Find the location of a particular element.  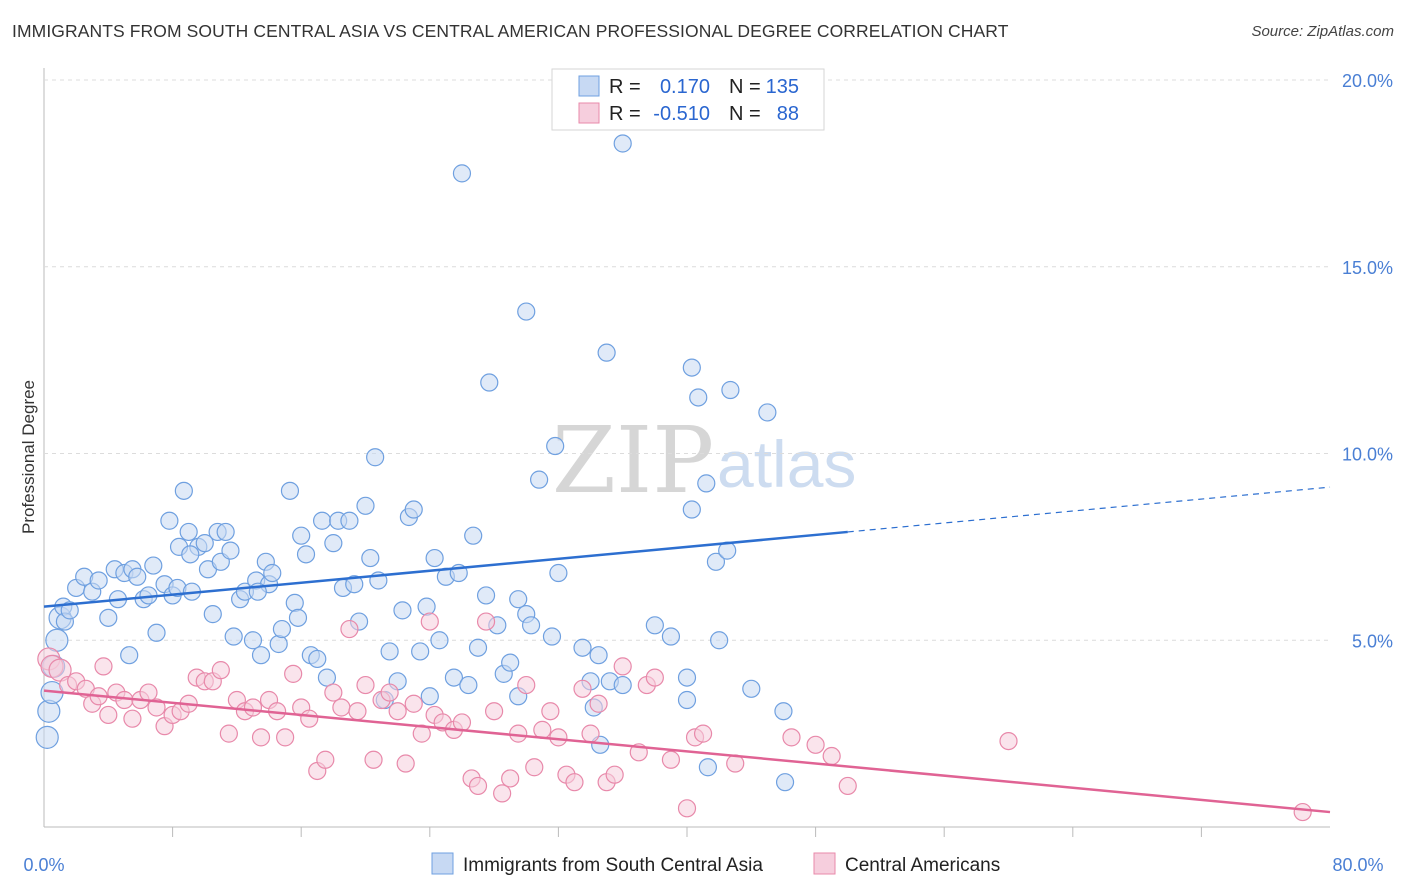

source-credit: Source: ZipAtlas.com is located at coordinates (1322, 31).